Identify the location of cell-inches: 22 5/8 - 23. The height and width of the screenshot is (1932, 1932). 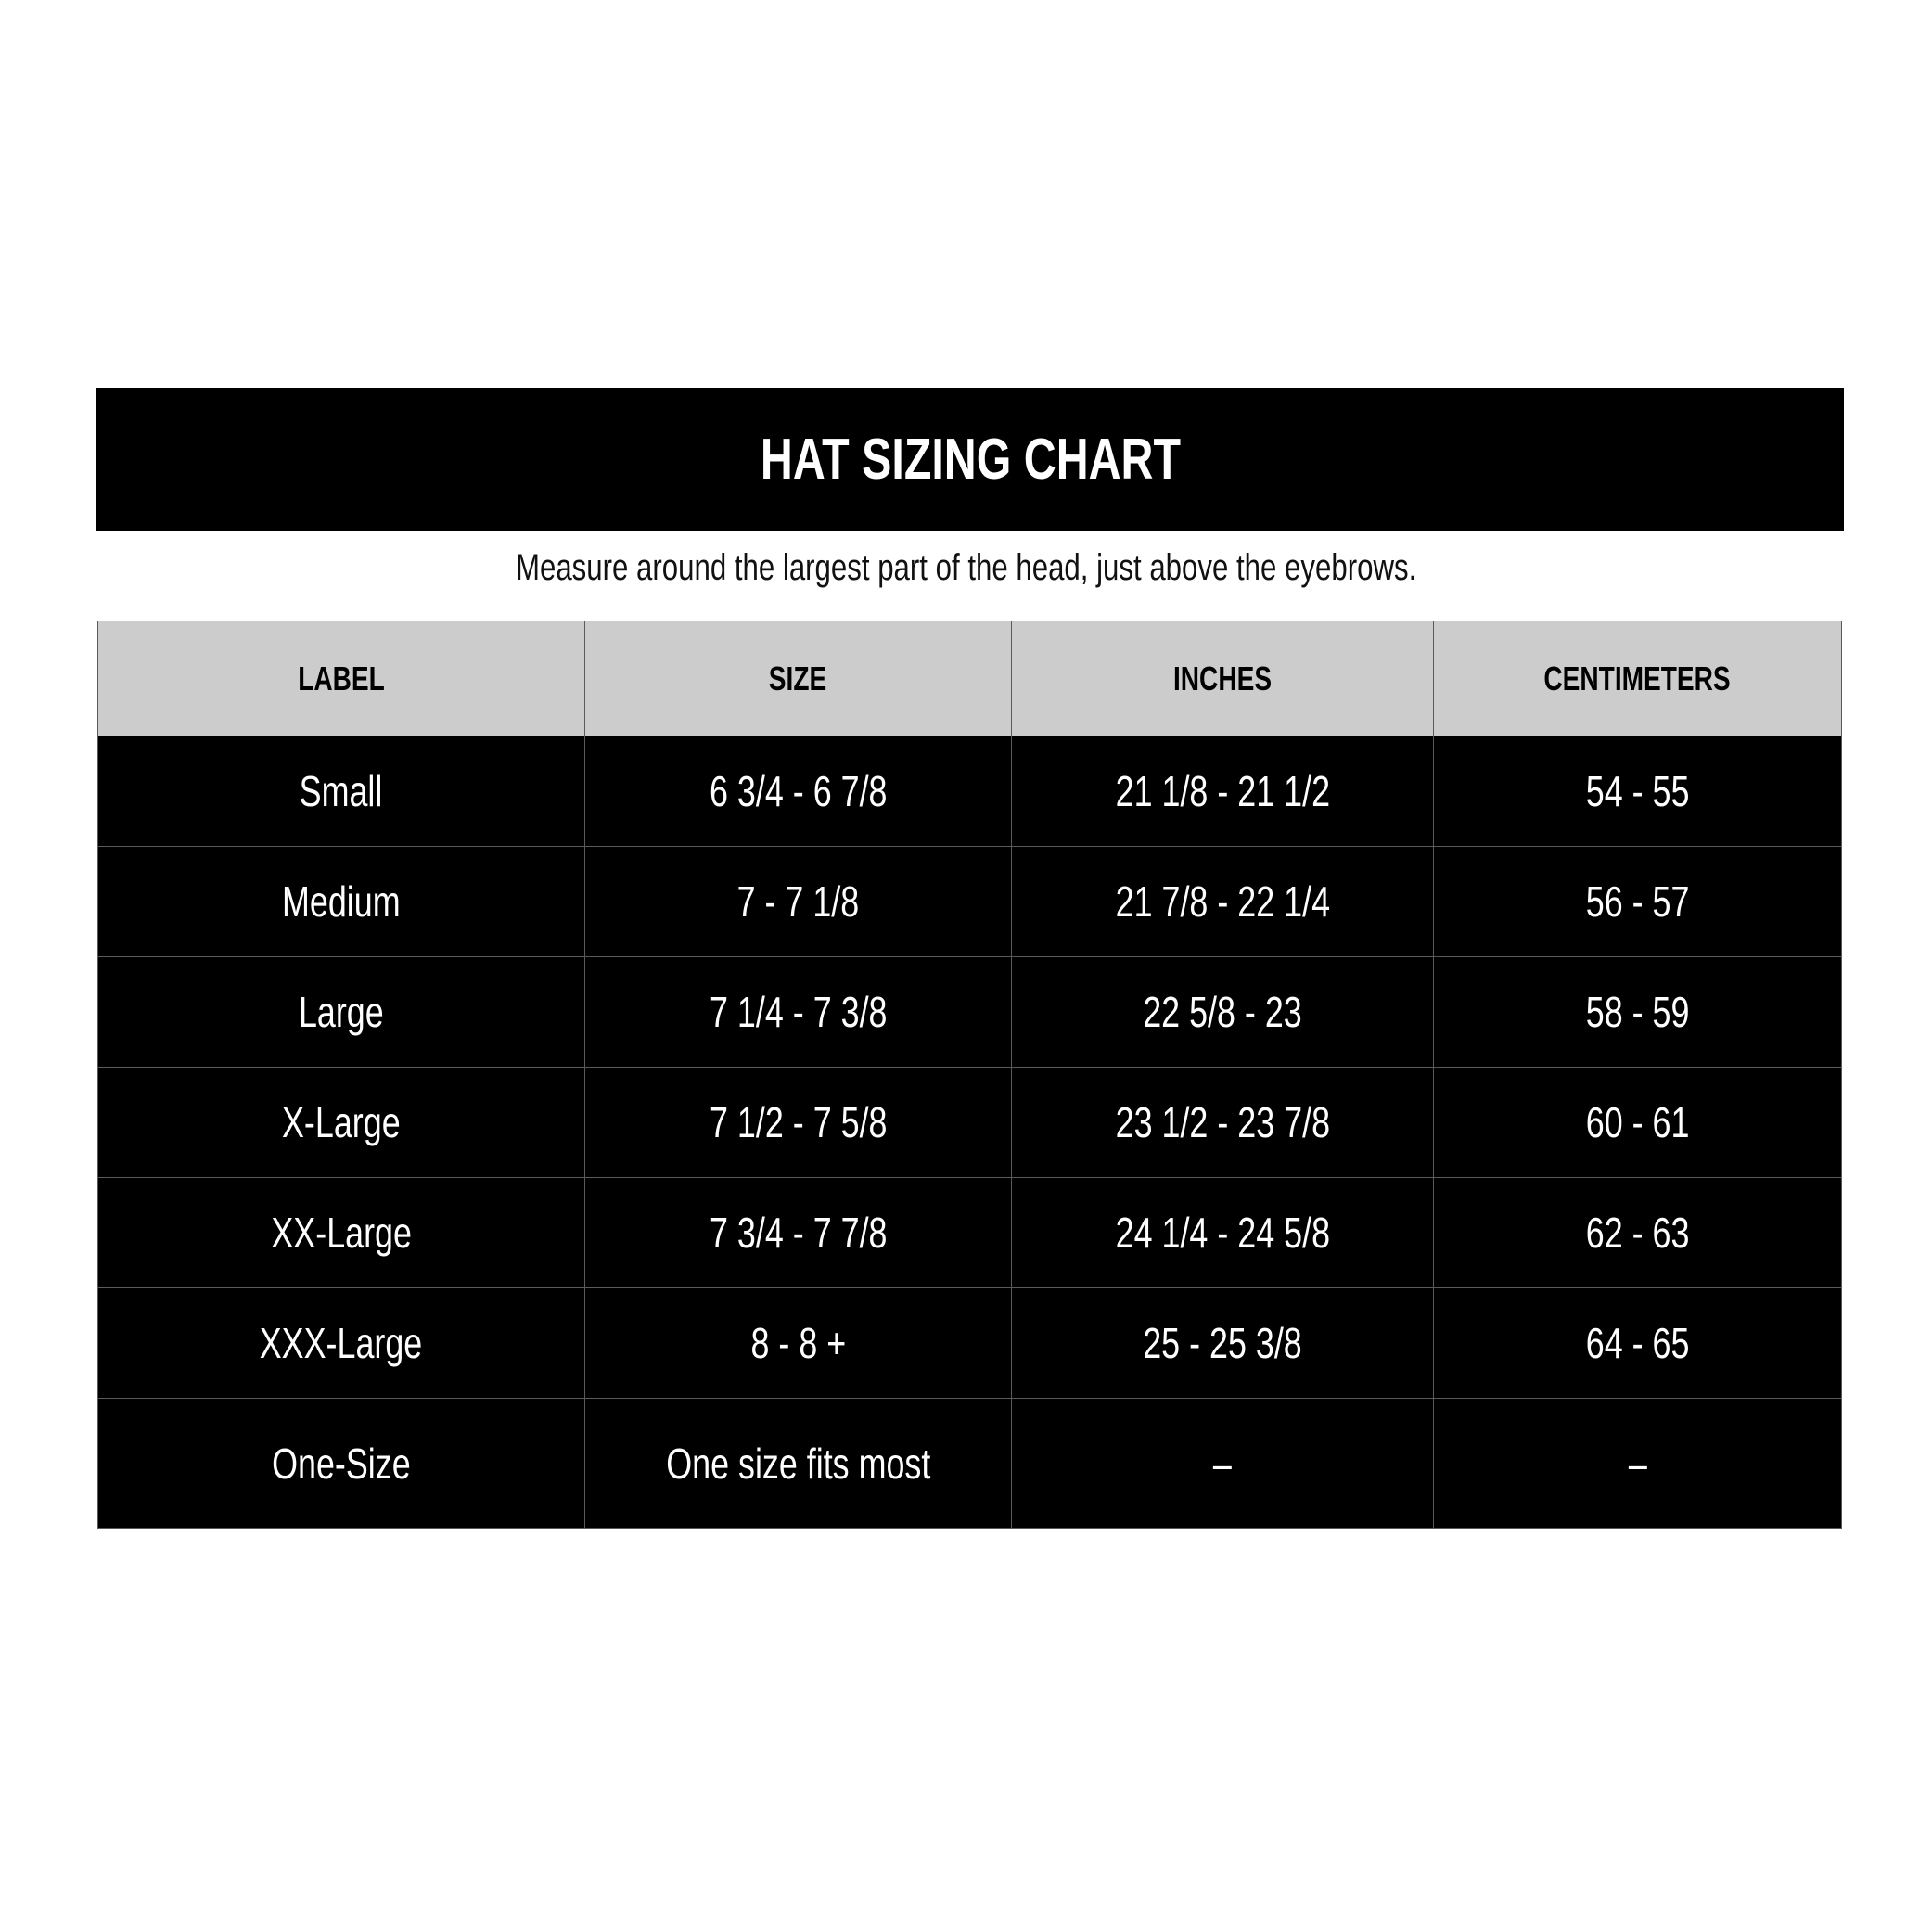
(1222, 1012).